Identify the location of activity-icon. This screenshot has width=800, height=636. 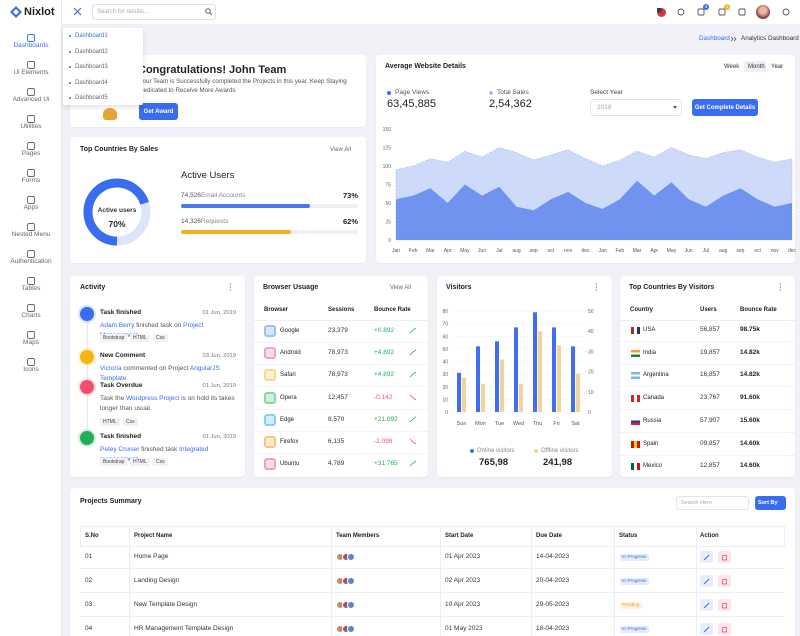
(87, 314).